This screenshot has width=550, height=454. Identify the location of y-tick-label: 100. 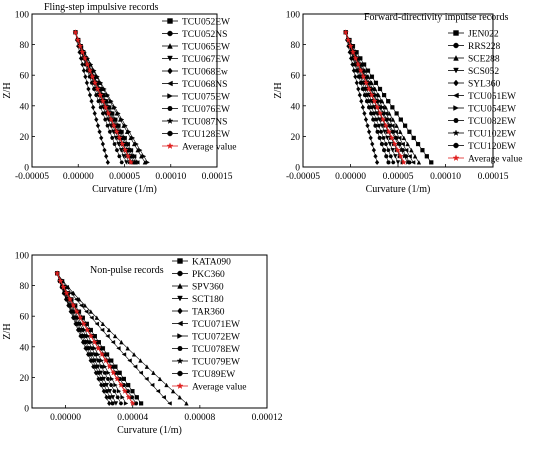
(22, 16).